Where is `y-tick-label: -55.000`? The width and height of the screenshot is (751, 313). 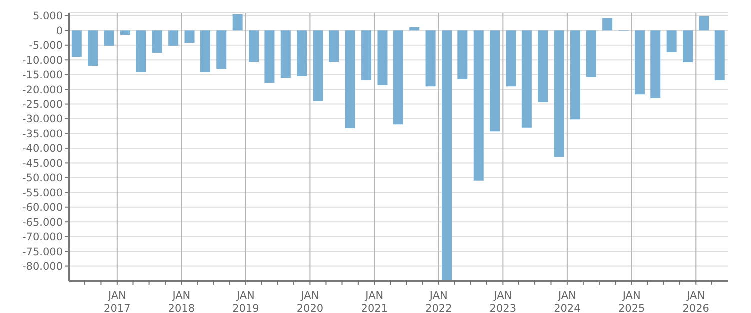
y-tick-label: -55.000 is located at coordinates (42, 193).